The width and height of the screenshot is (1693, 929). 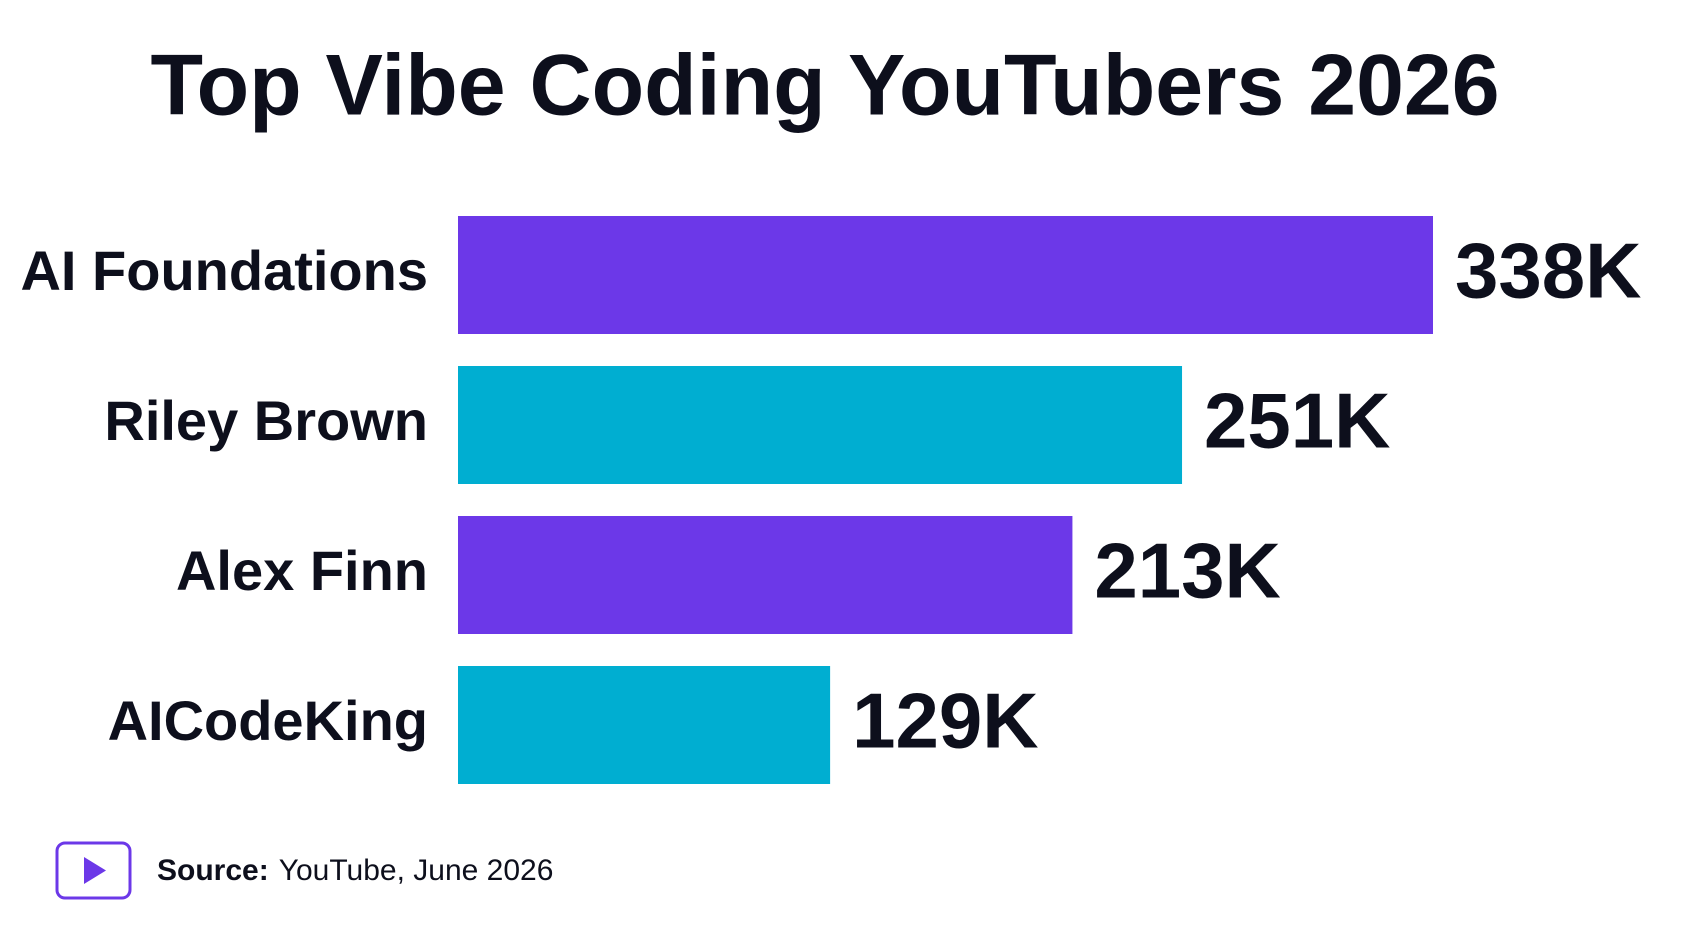 I want to click on value-label: 213K, so click(x=1187, y=571).